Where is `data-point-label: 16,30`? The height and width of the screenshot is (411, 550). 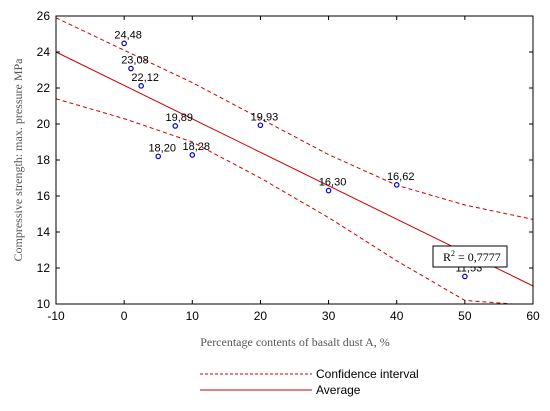 data-point-label: 16,30 is located at coordinates (333, 183).